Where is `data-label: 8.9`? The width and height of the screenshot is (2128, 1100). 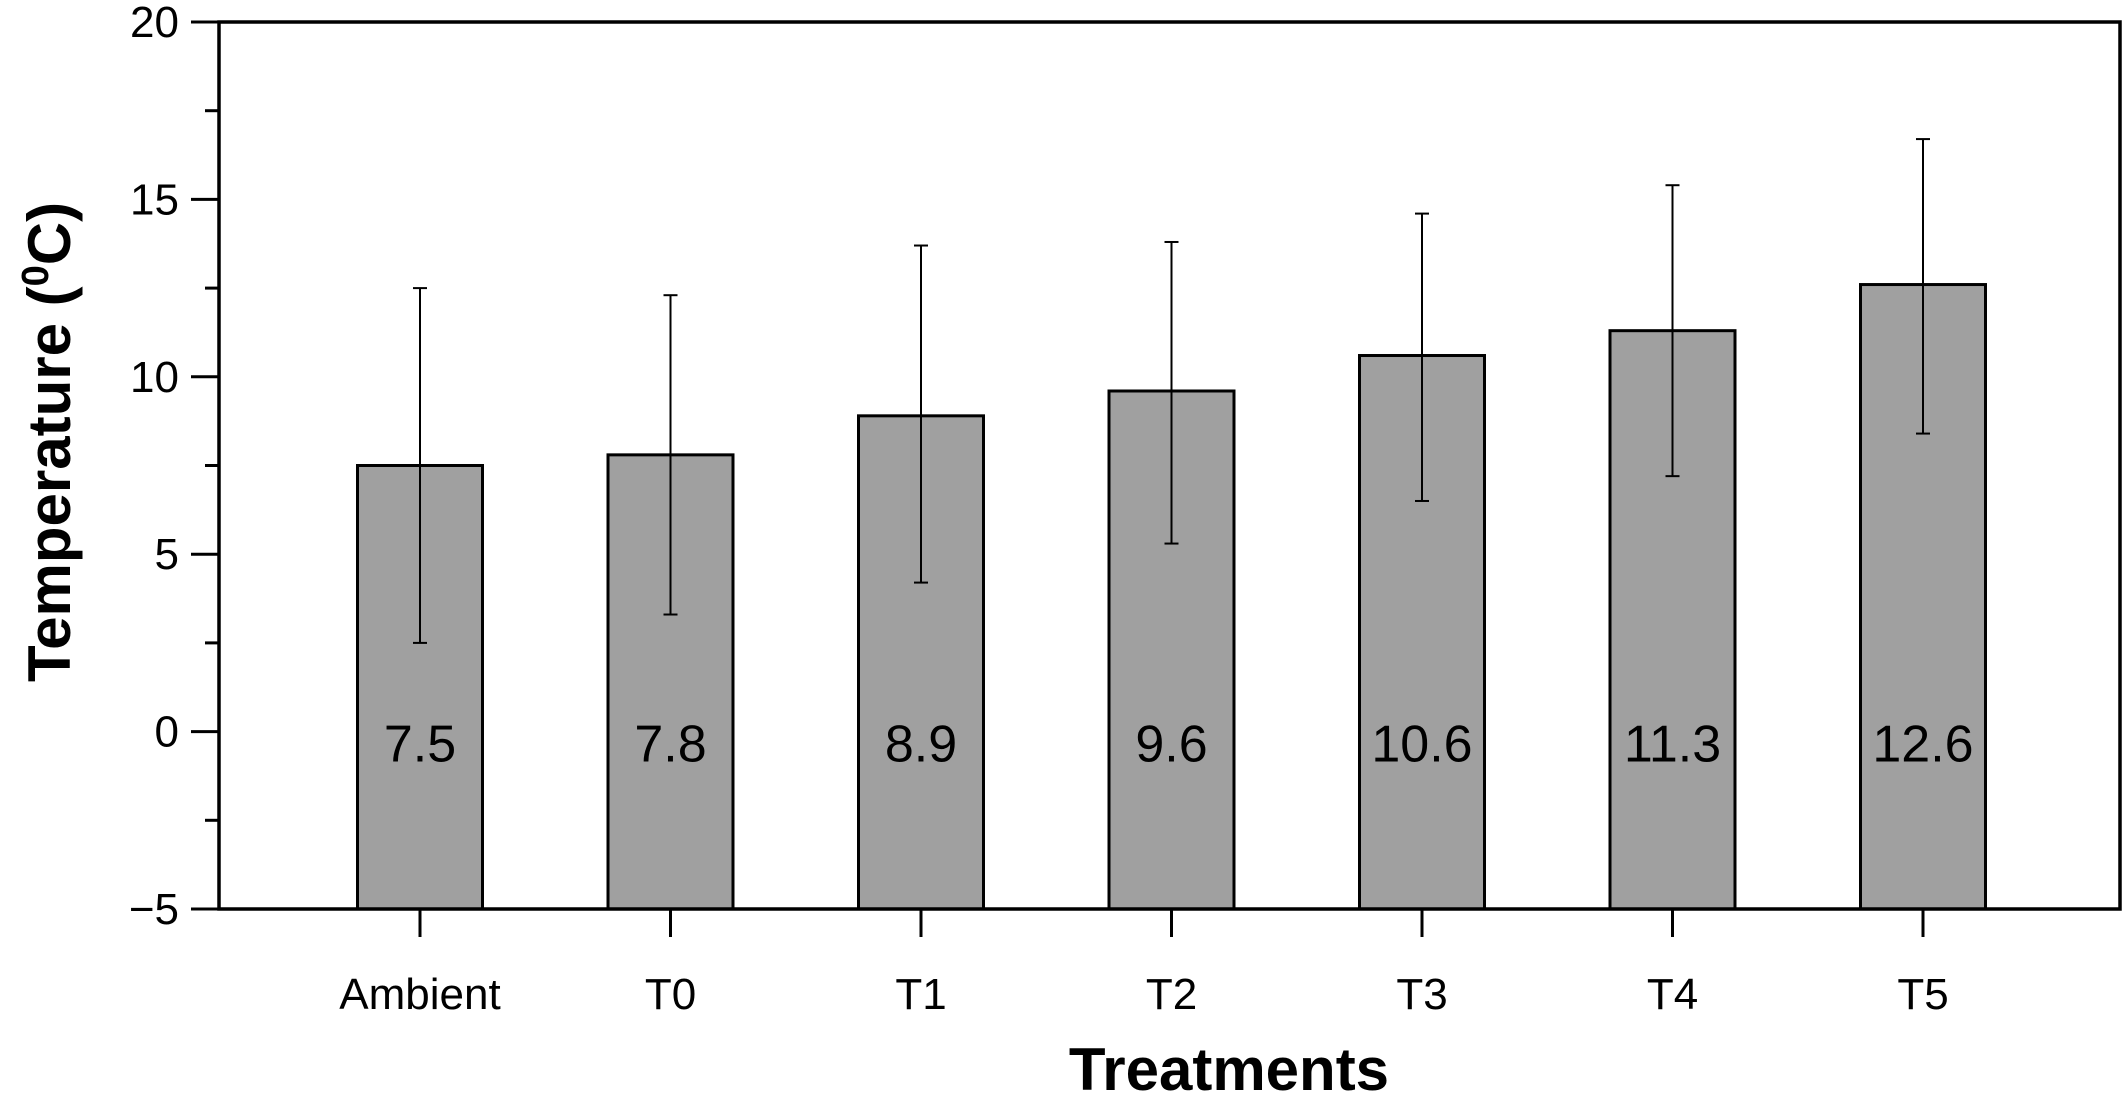
data-label: 8.9 is located at coordinates (921, 745).